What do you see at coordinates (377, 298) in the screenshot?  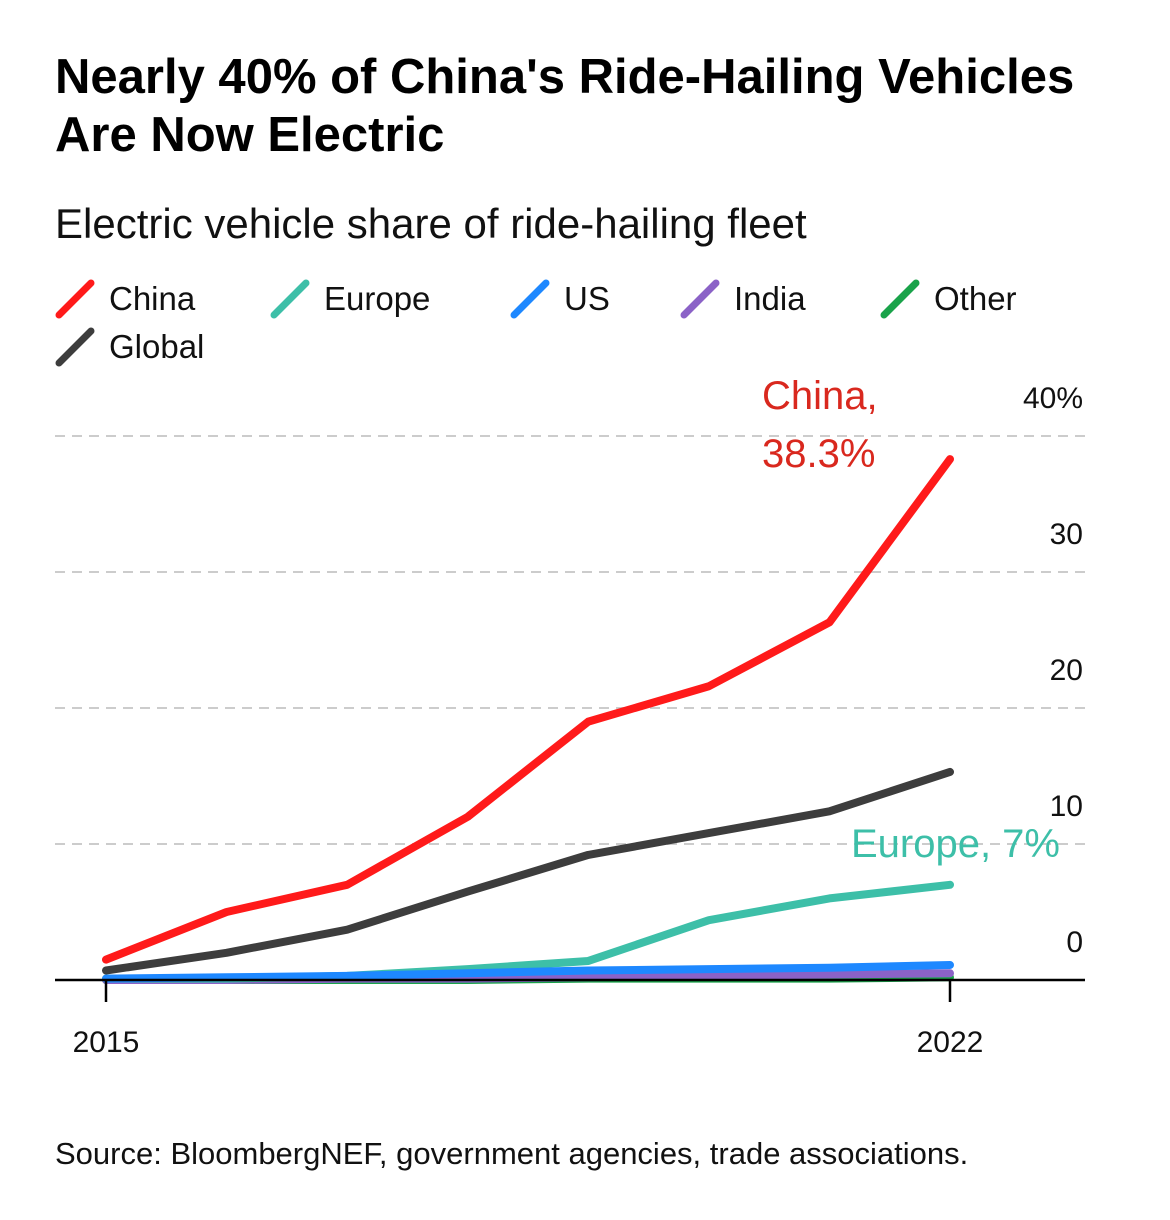 I see `legend-label-europe: Europe` at bounding box center [377, 298].